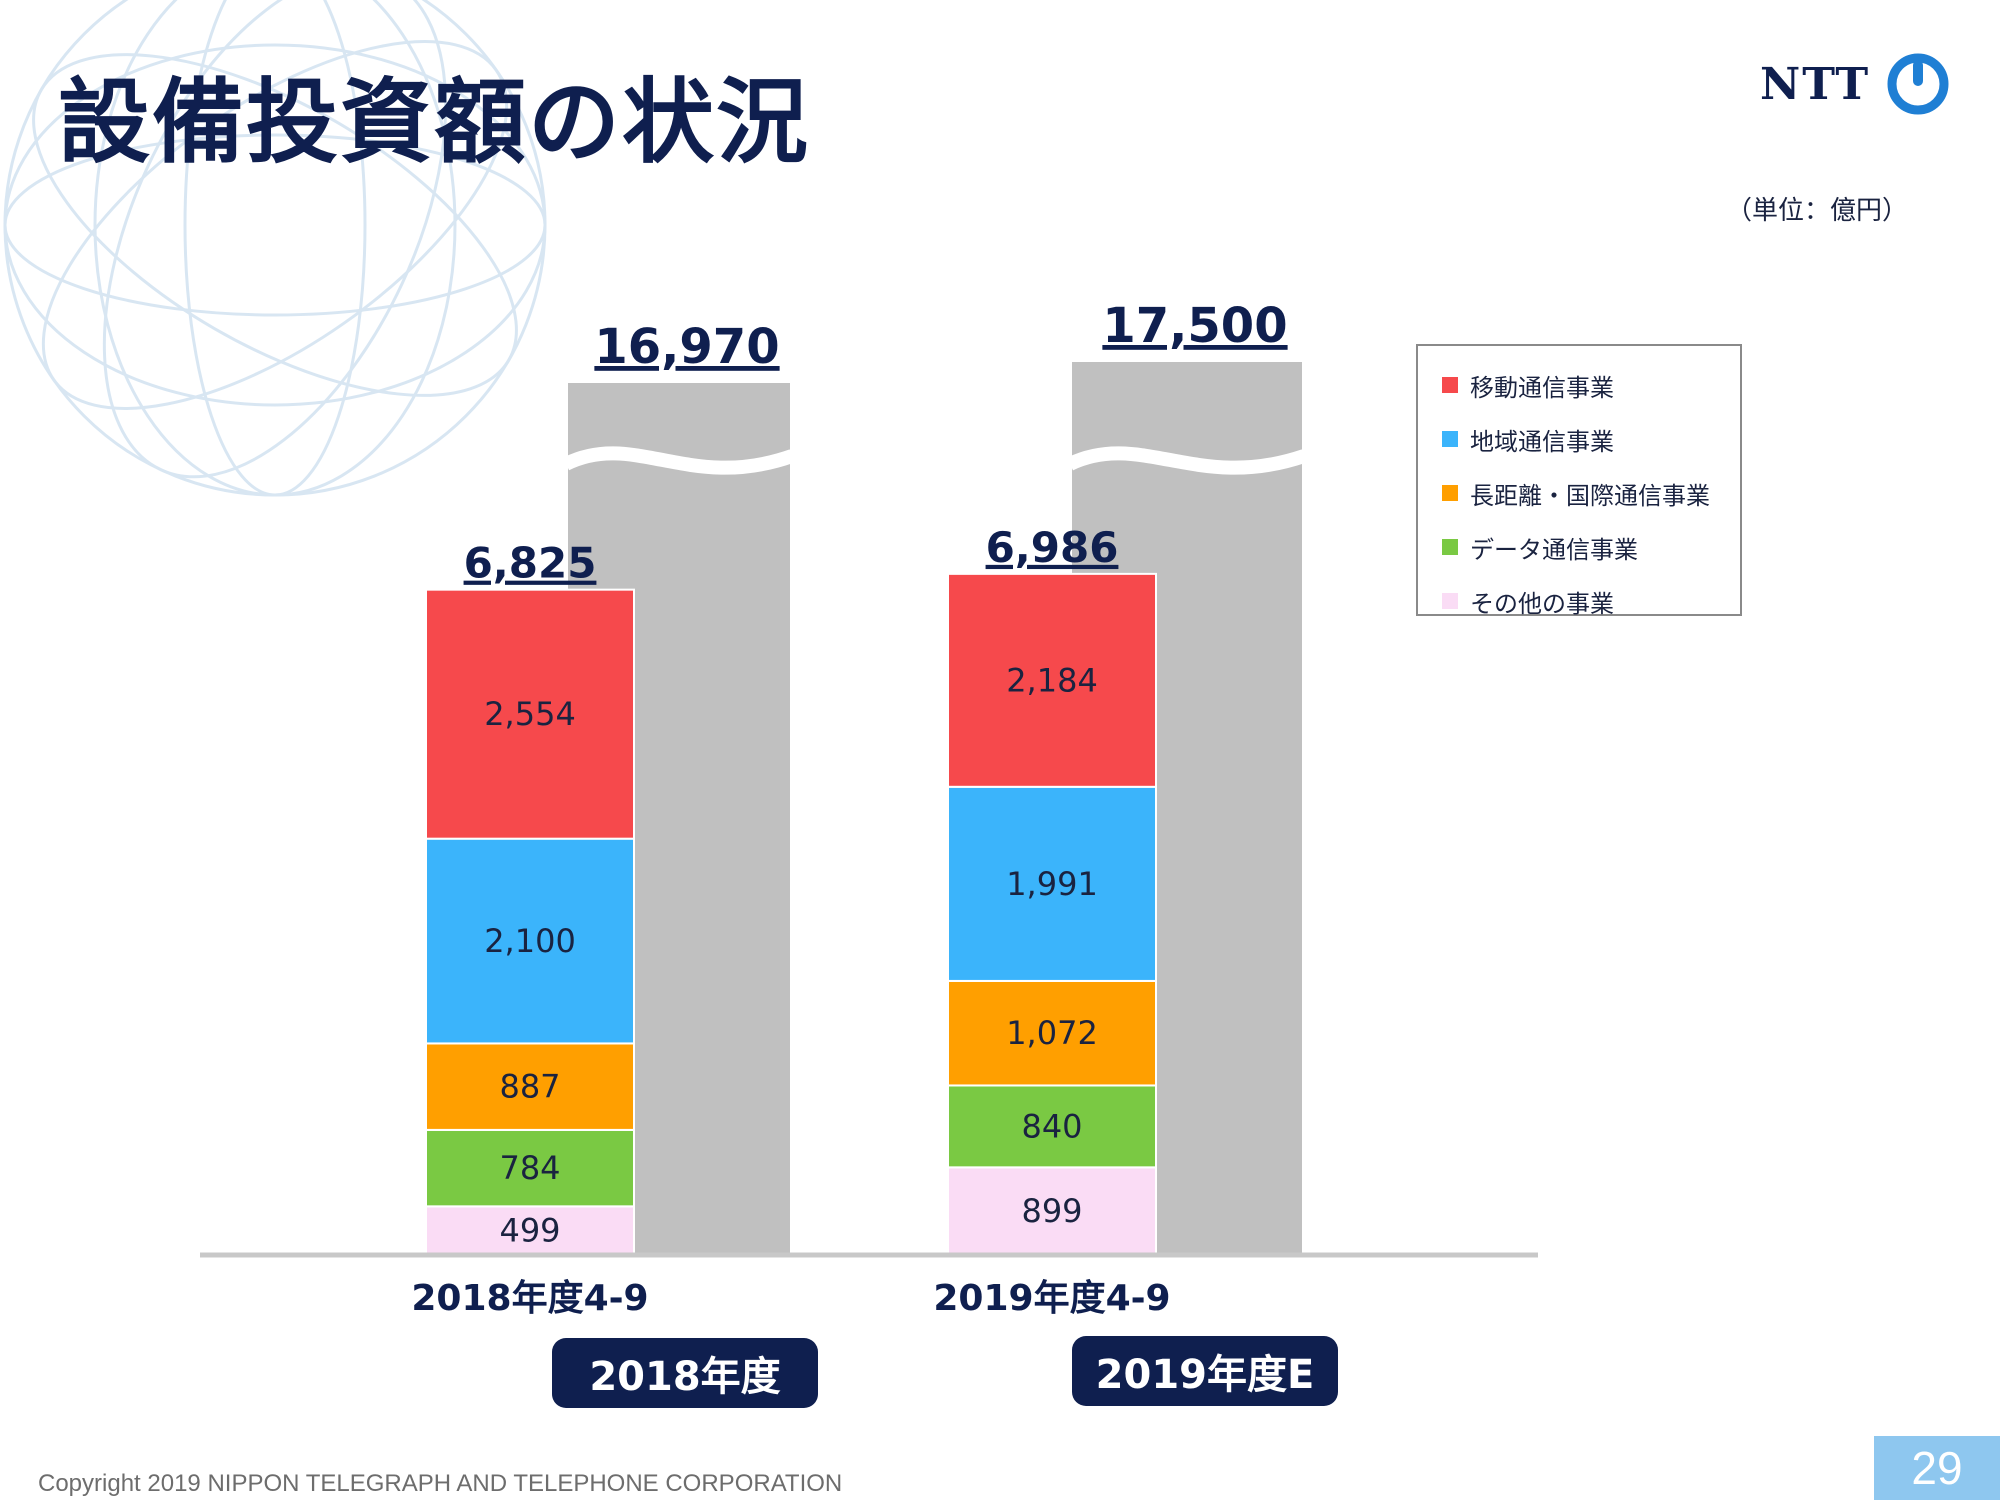 Image resolution: width=2000 pixels, height=1500 pixels. I want to click on legend-item: 地域通信事業, so click(1591, 439).